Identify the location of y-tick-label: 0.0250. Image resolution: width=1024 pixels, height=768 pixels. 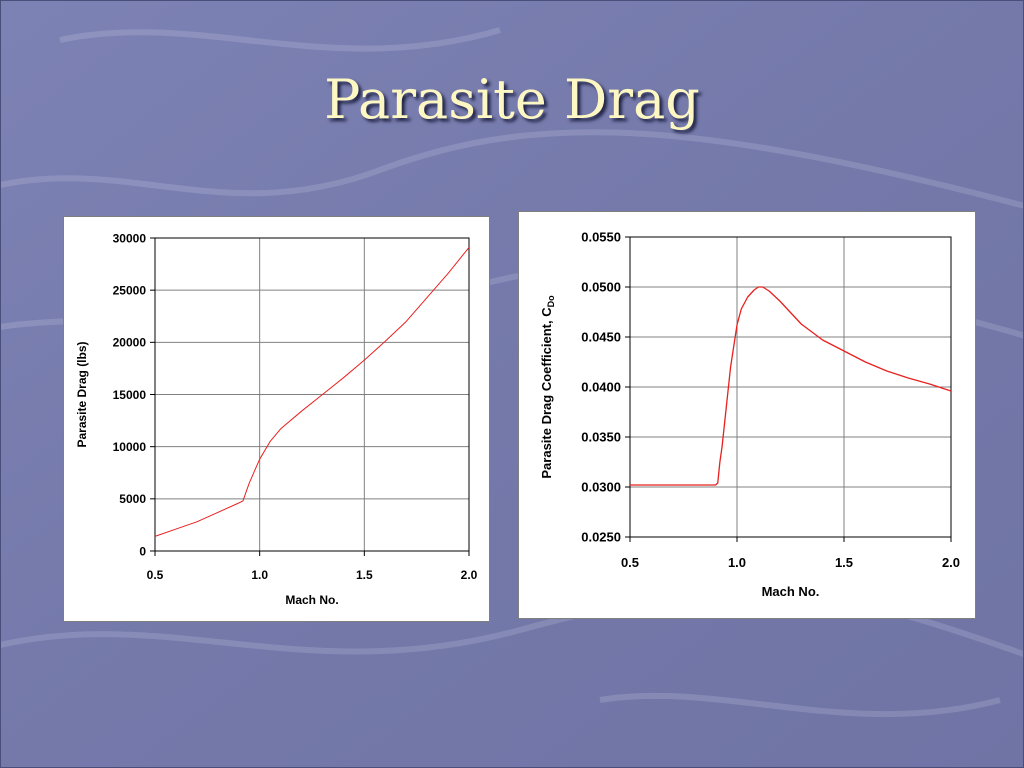
(601, 537).